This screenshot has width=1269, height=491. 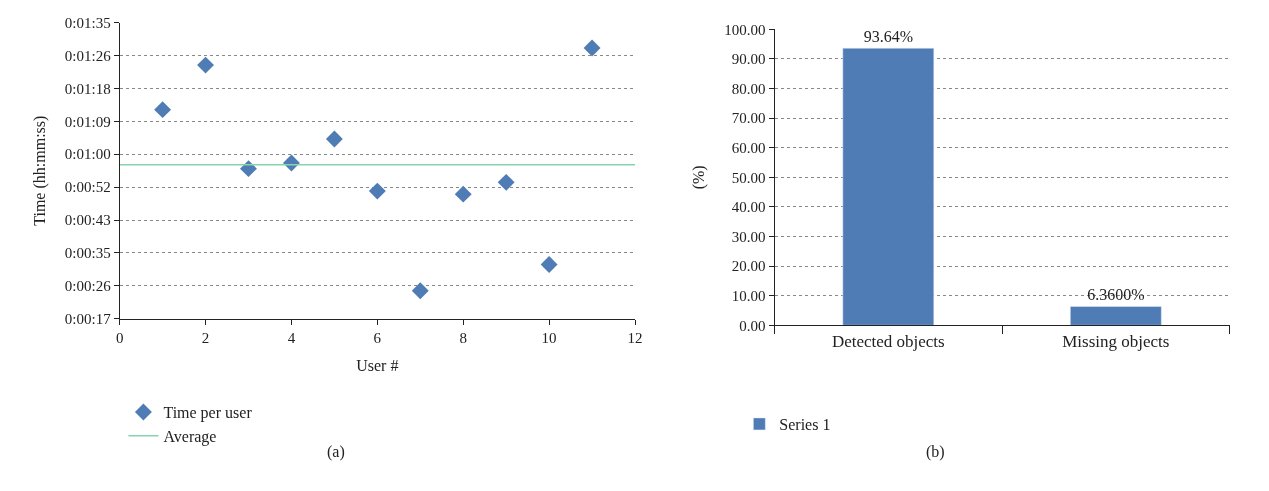 I want to click on y-tick-label: 0:01:09, so click(x=87, y=121).